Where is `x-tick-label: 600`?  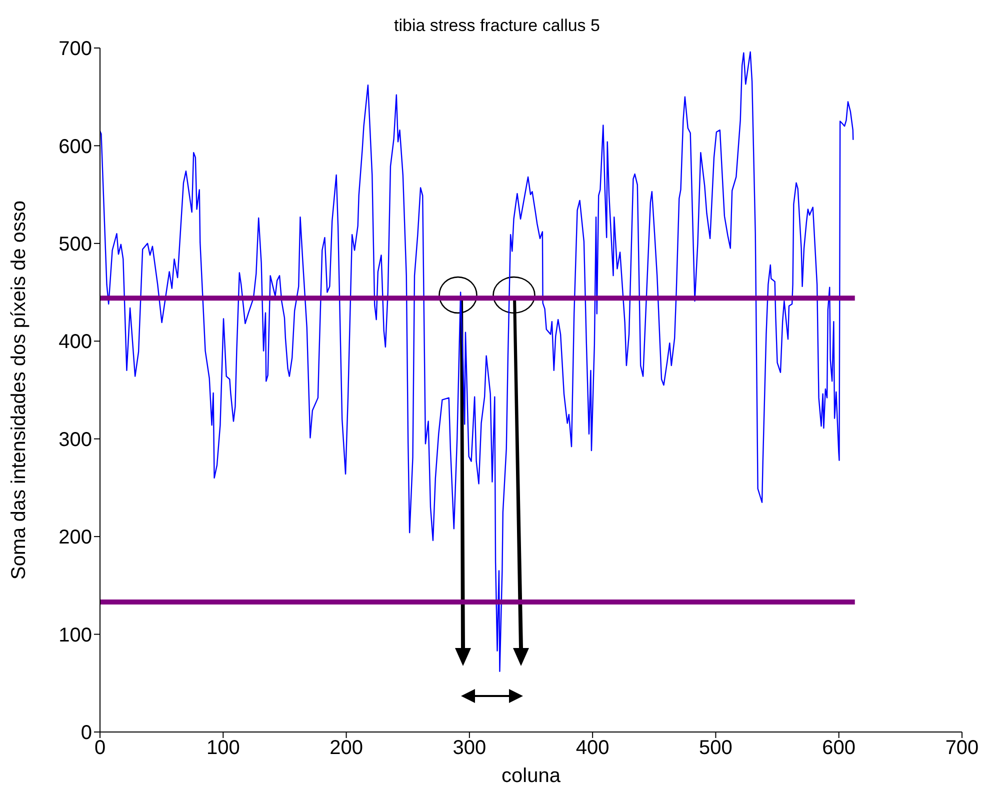 x-tick-label: 600 is located at coordinates (839, 748).